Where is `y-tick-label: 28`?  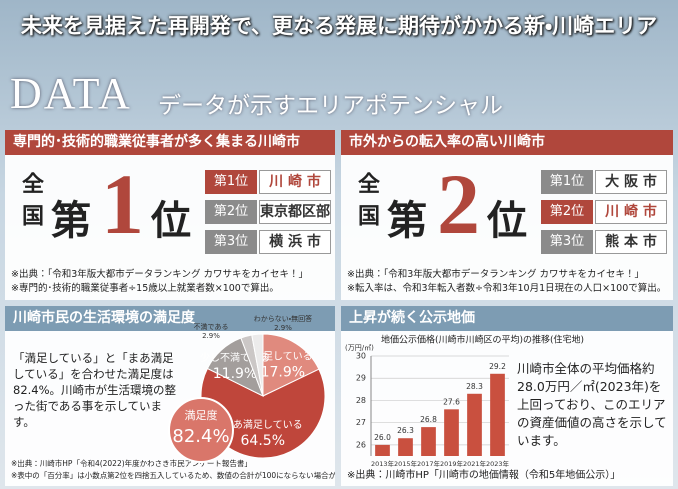 y-tick-label: 28 is located at coordinates (361, 400).